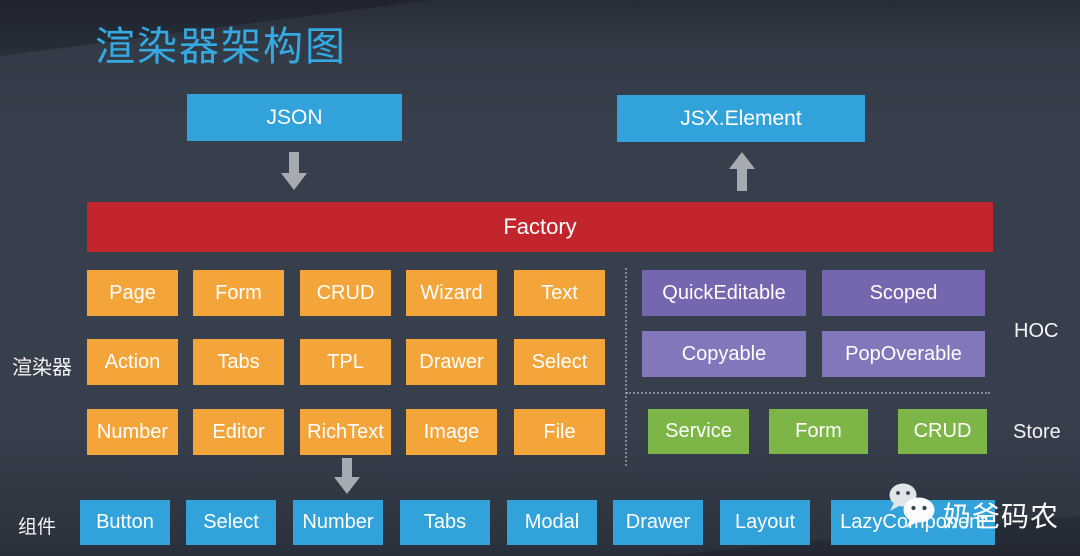 The image size is (1080, 556). I want to click on renderer-box-crud: CRUD, so click(345, 293).